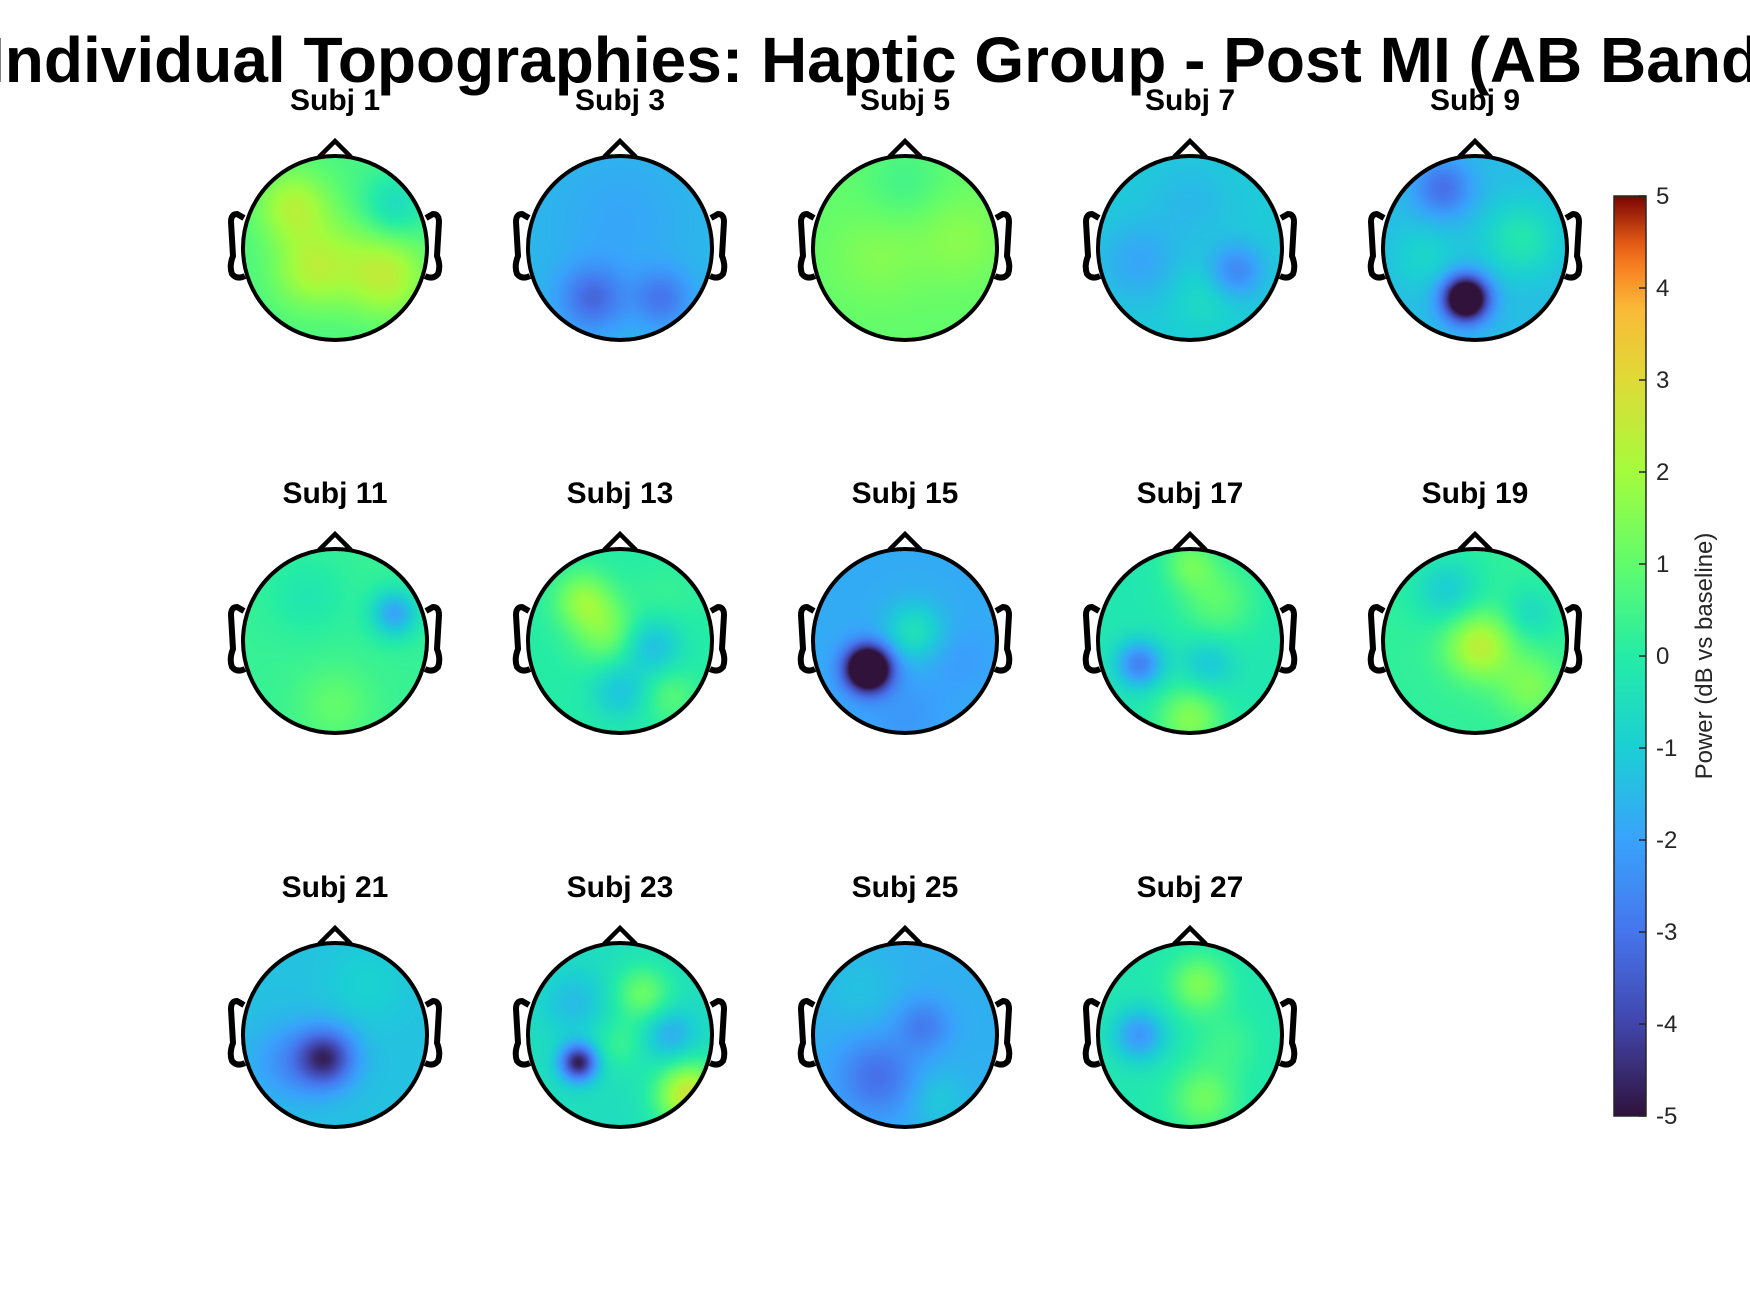 This screenshot has width=1750, height=1313. What do you see at coordinates (620, 887) in the screenshot?
I see `subject-title: Subj 23` at bounding box center [620, 887].